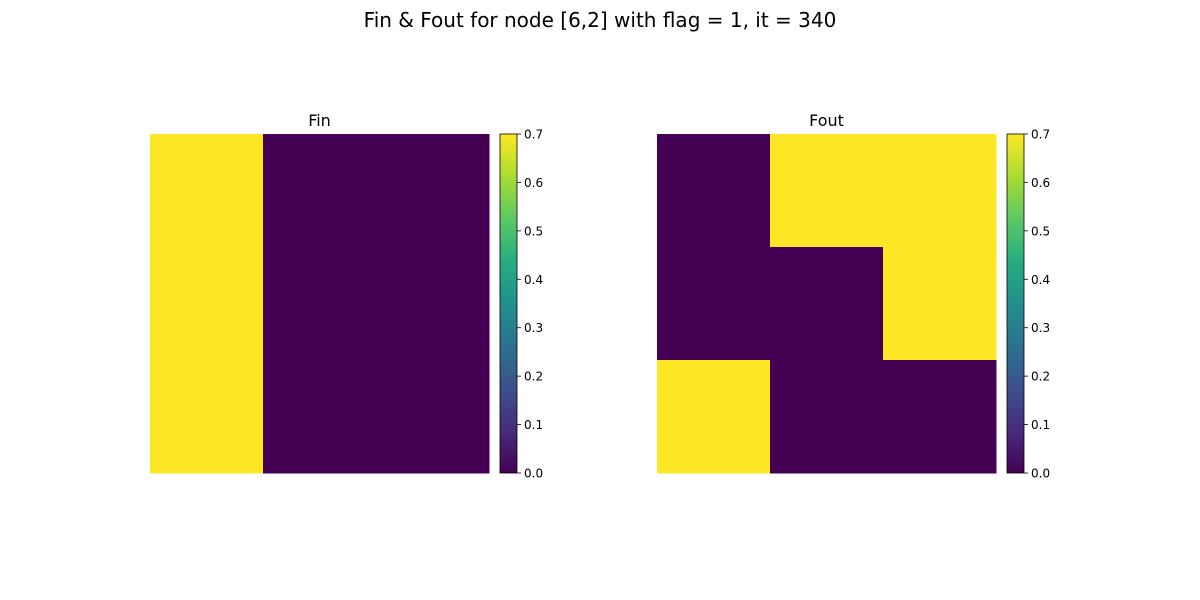 This screenshot has width=1200, height=600. What do you see at coordinates (319, 120) in the screenshot?
I see `panel-title-fin: Fin` at bounding box center [319, 120].